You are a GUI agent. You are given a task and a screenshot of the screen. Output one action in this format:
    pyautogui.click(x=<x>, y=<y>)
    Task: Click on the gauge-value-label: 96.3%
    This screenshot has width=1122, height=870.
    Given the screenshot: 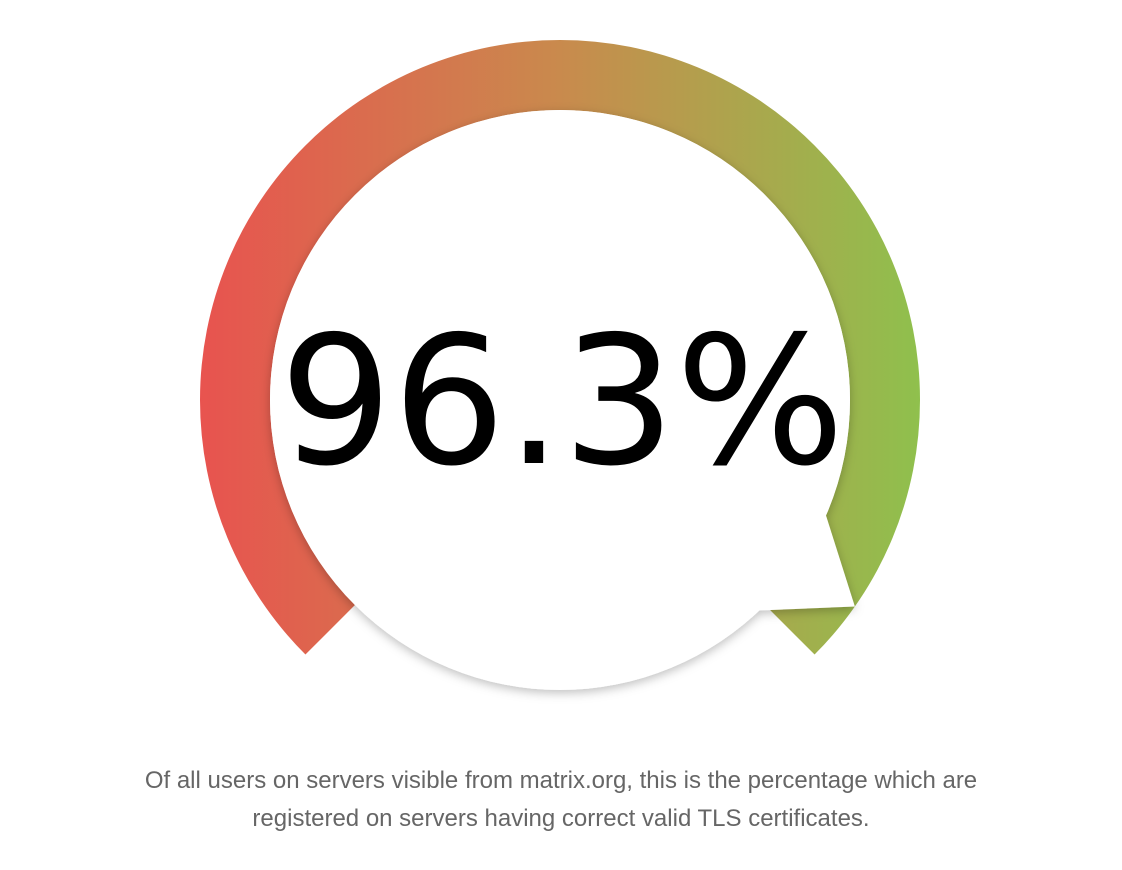 What is the action you would take?
    pyautogui.click(x=561, y=401)
    